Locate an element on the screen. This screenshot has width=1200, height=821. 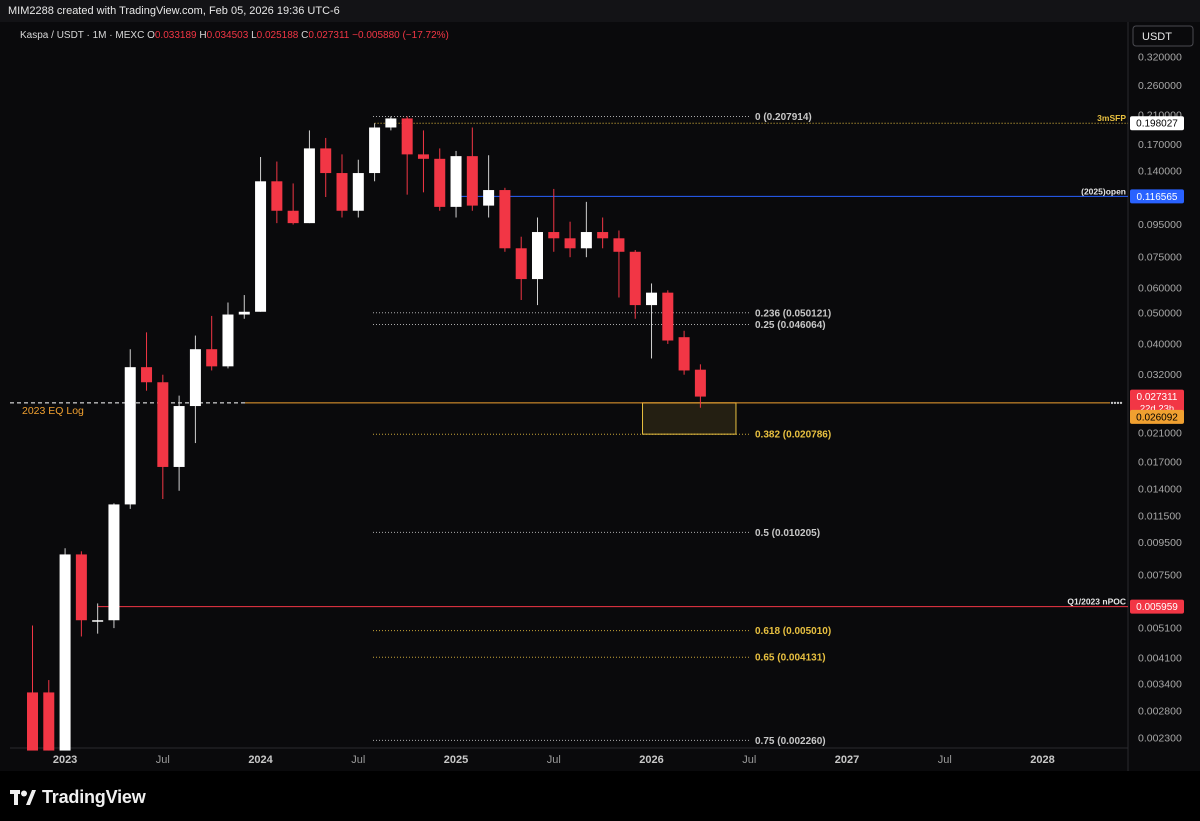
ohlc-legend-part: L is located at coordinates (254, 35).